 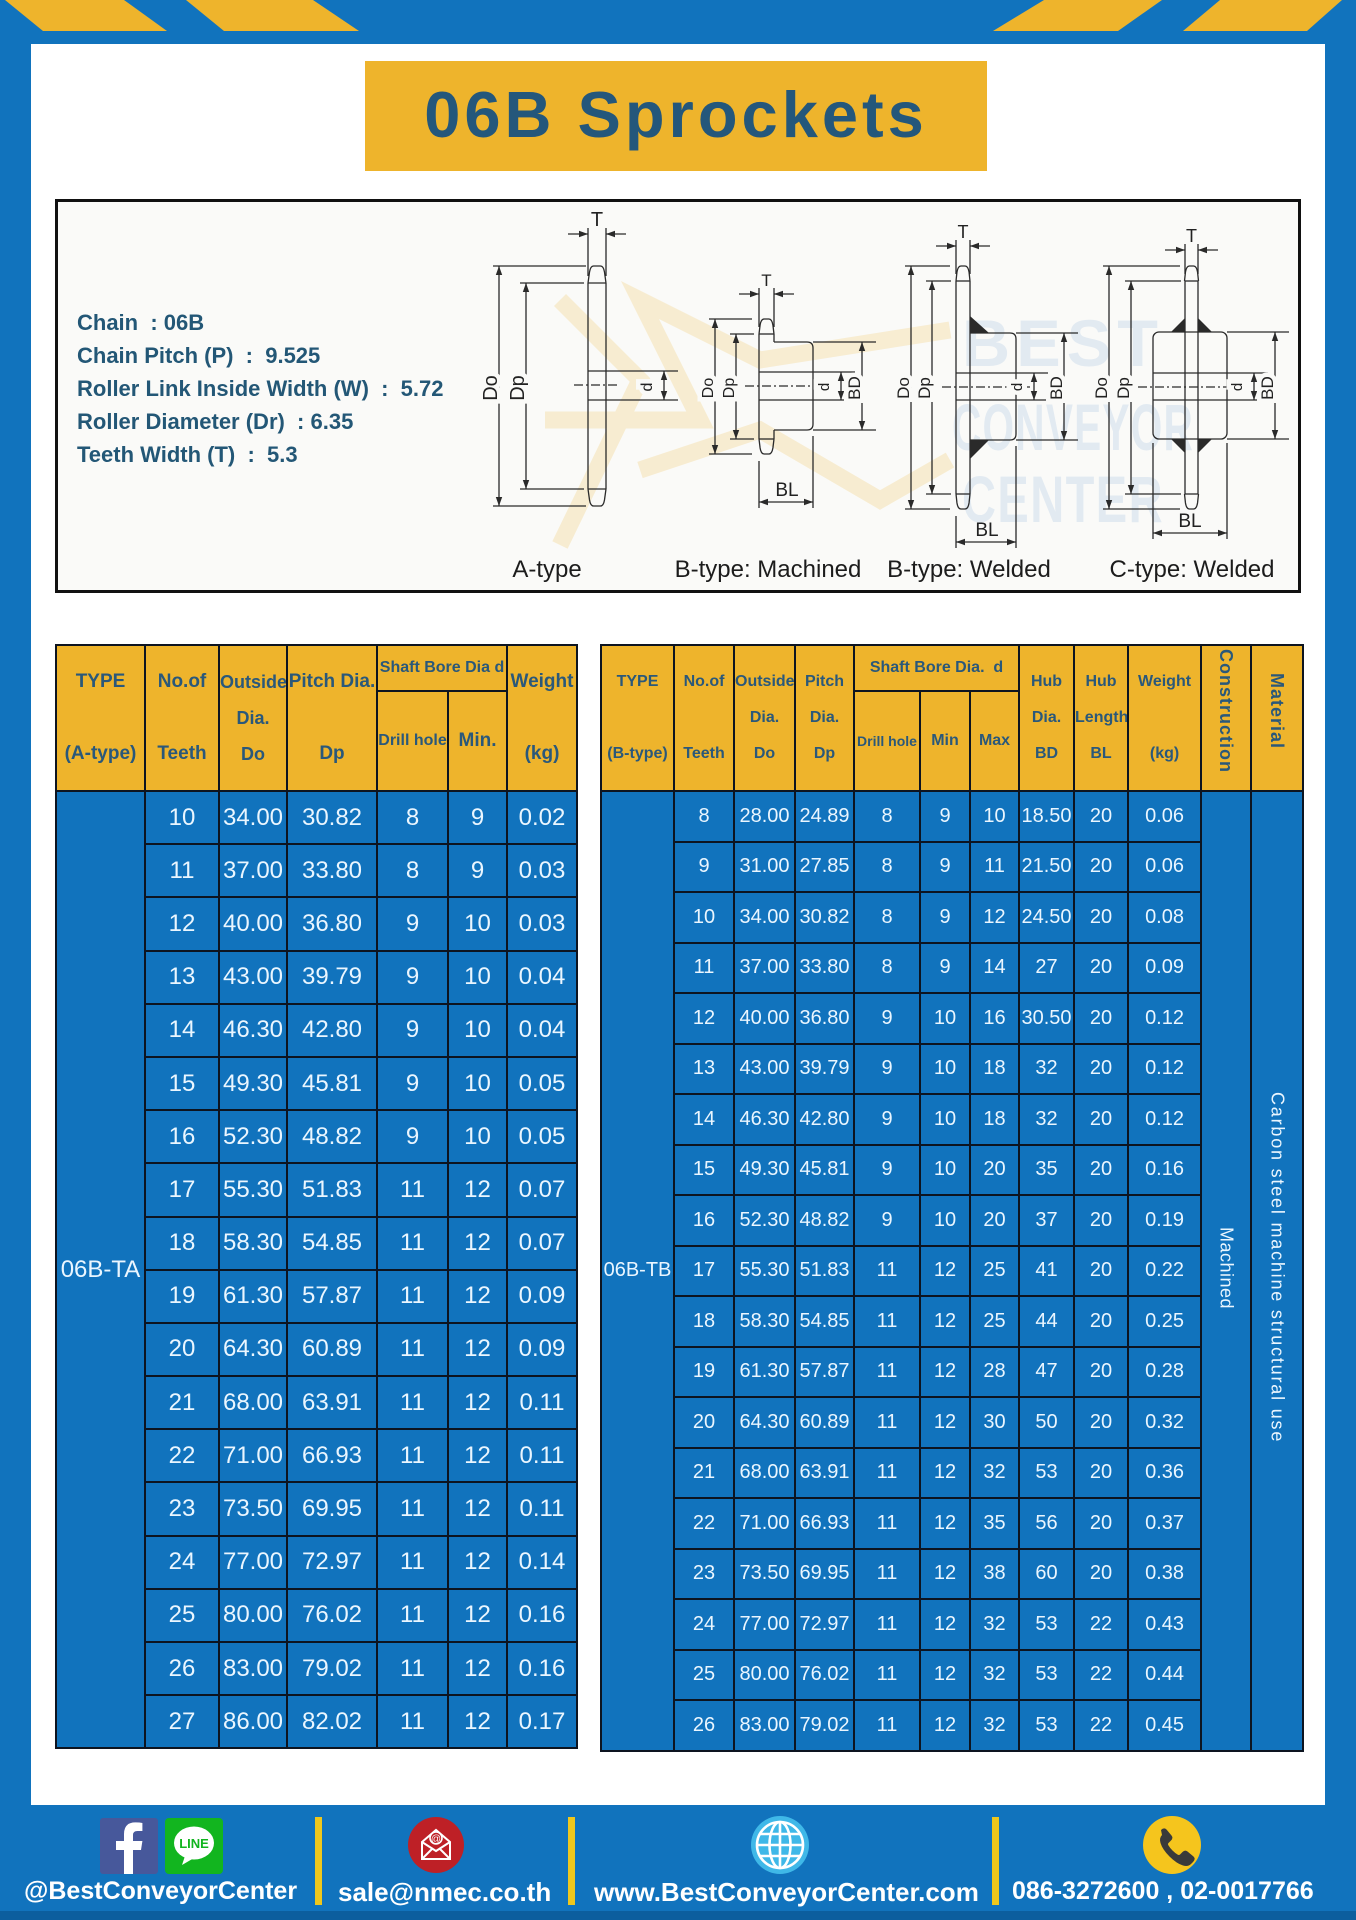 I want to click on svg-text: A-type, so click(x=546, y=569).